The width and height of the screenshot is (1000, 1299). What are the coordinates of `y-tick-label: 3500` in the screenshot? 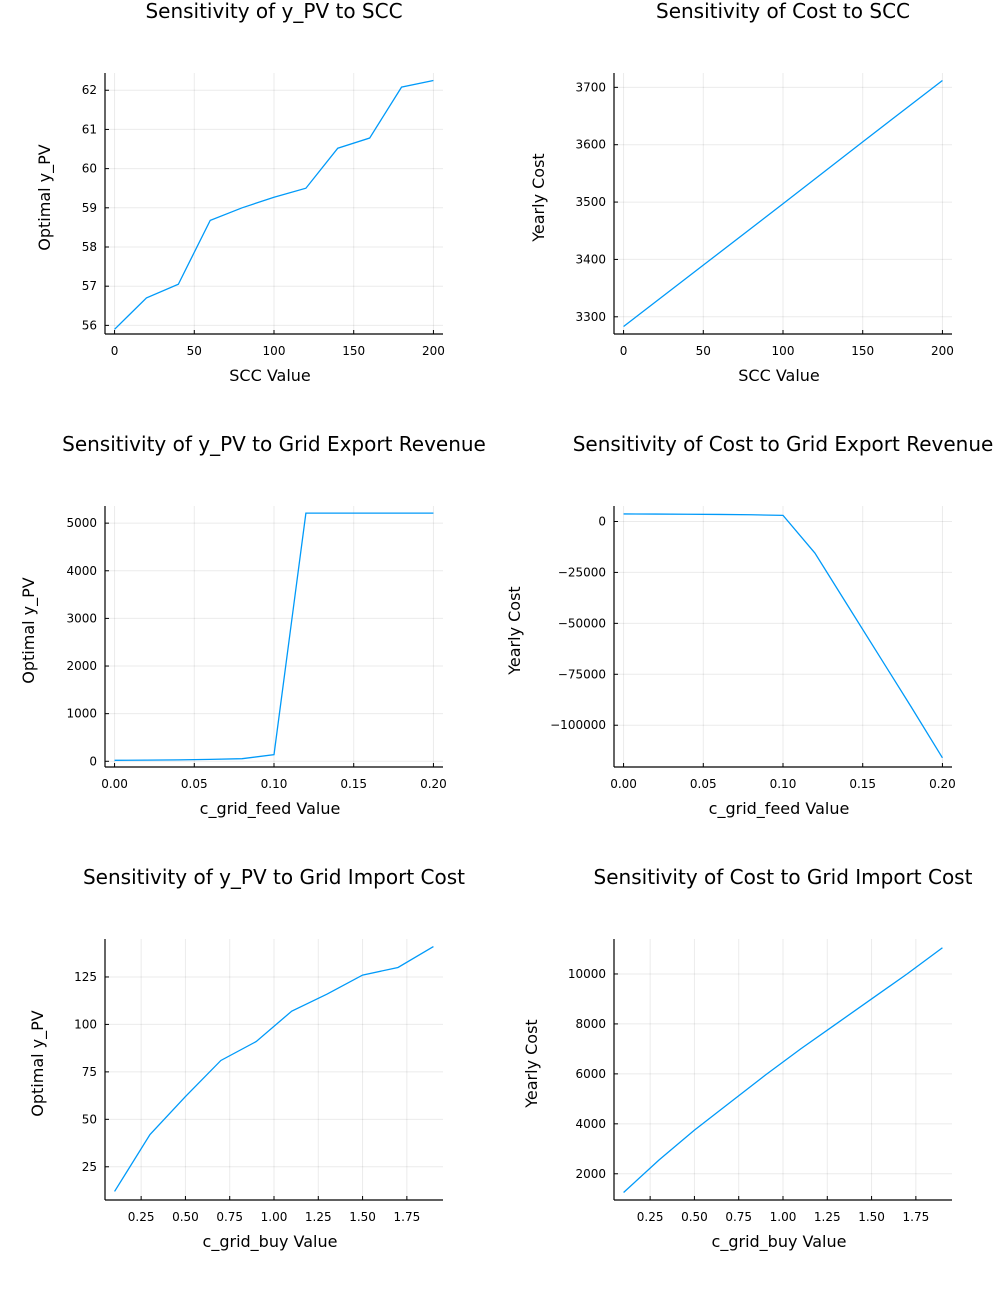 It's located at (590, 202).